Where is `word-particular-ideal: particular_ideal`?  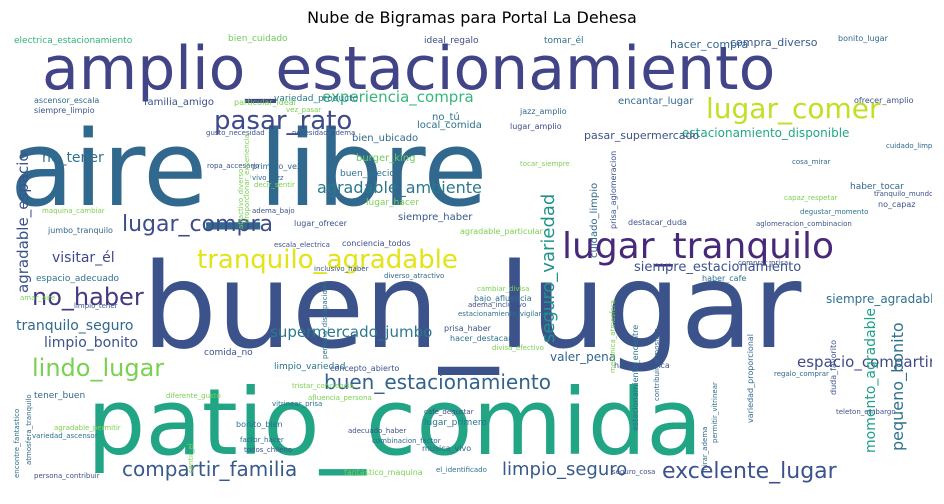 word-particular-ideal: particular_ideal is located at coordinates (265, 102).